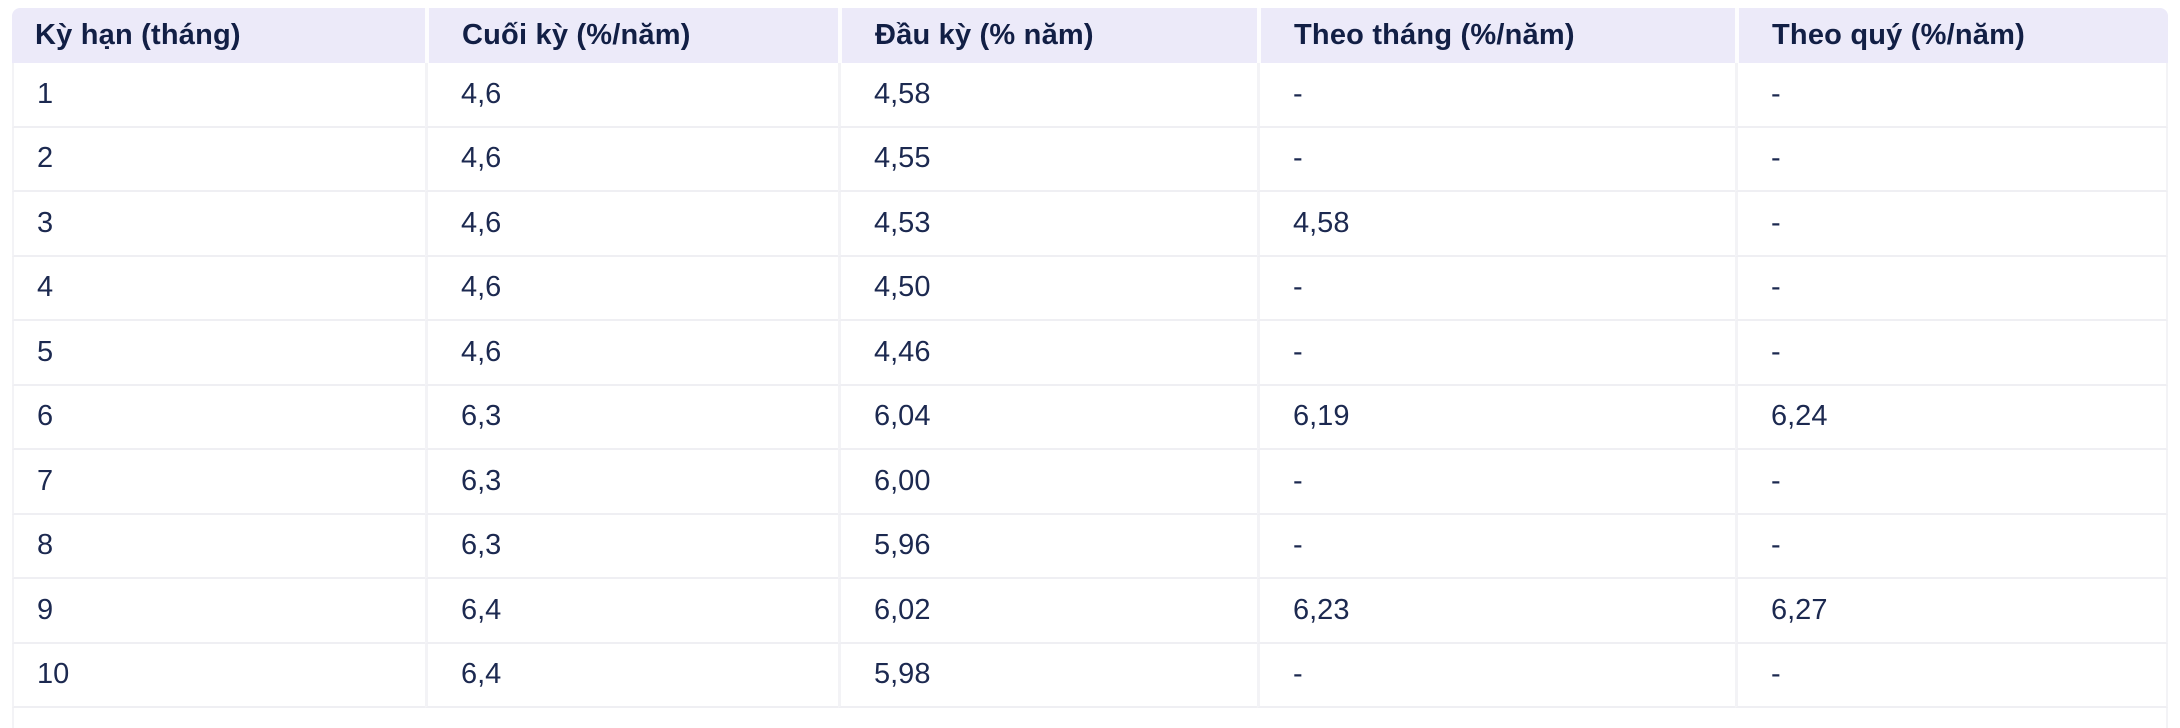  I want to click on table-cell-start: 4,53, so click(1047, 224).